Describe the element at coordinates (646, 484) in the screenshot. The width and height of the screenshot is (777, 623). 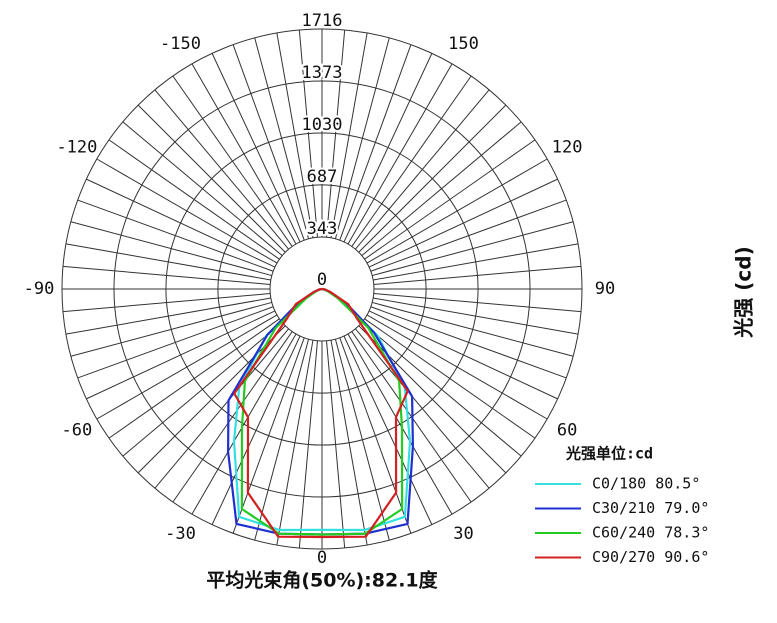
I see `legend-label: C0/180 80.5°` at that location.